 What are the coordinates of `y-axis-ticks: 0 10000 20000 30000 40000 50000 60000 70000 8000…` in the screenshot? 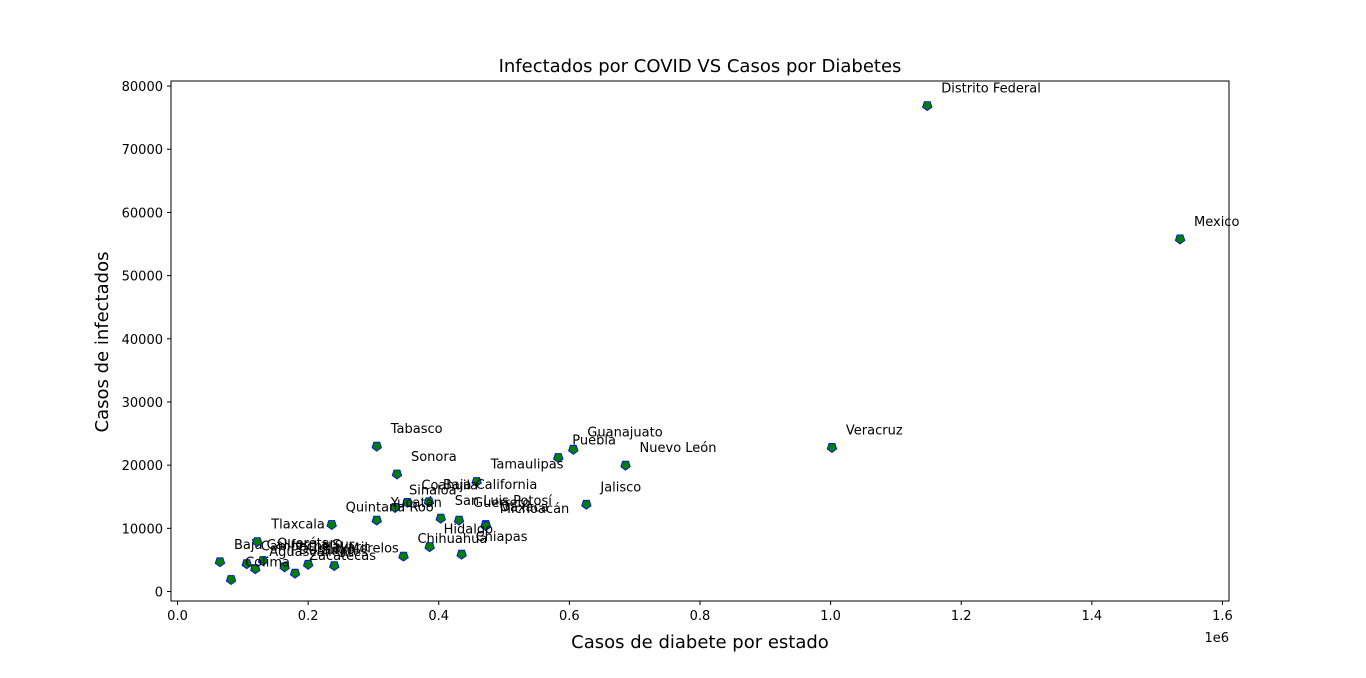 It's located at (146, 340).